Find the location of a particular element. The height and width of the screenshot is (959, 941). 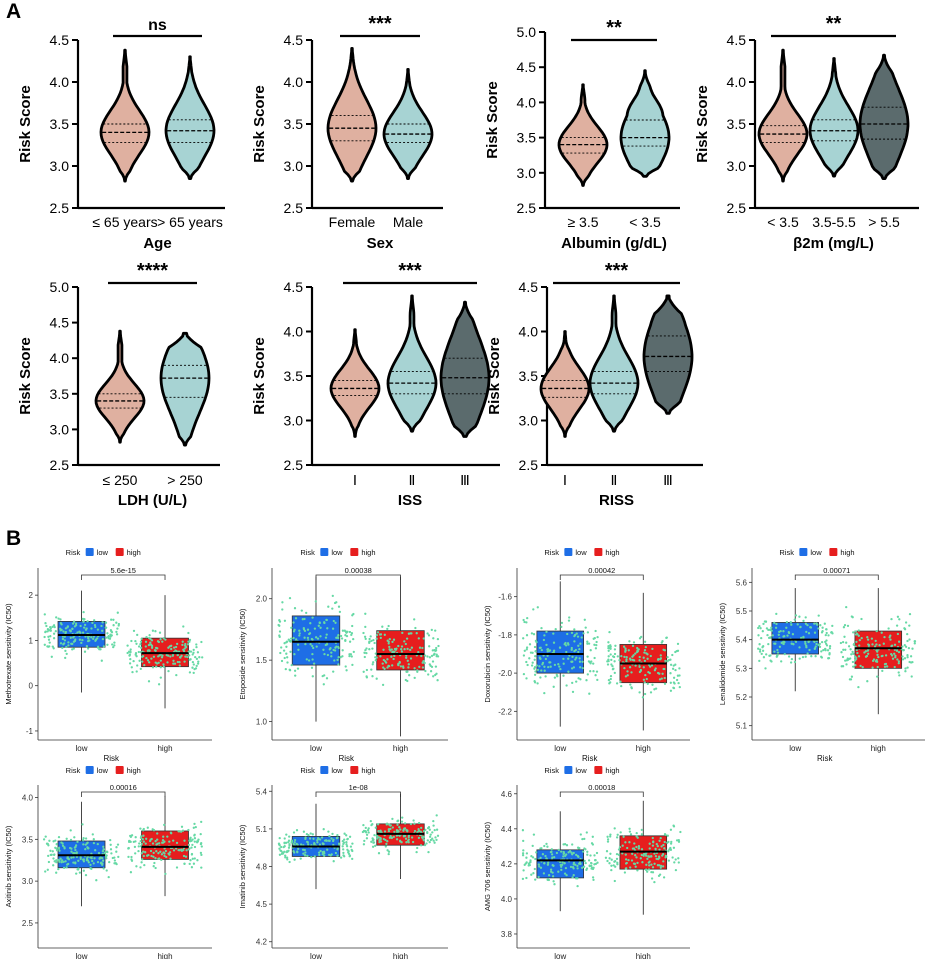

y-tick-label: 3.5 is located at coordinates (60, 394).